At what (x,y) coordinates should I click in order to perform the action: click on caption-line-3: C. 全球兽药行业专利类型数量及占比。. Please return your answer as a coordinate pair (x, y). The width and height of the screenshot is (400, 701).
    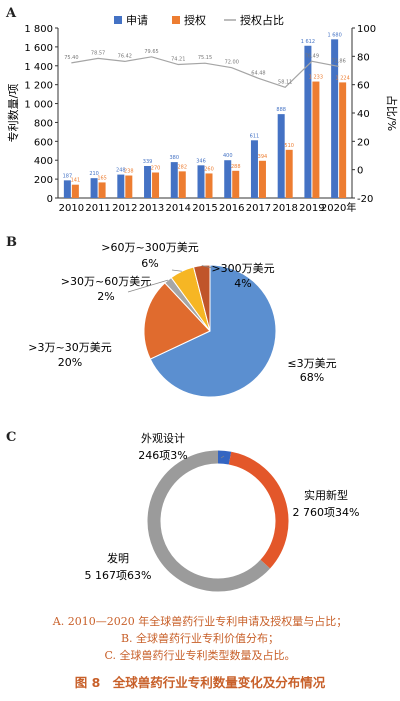
    Looking at the image, I should click on (200, 655).